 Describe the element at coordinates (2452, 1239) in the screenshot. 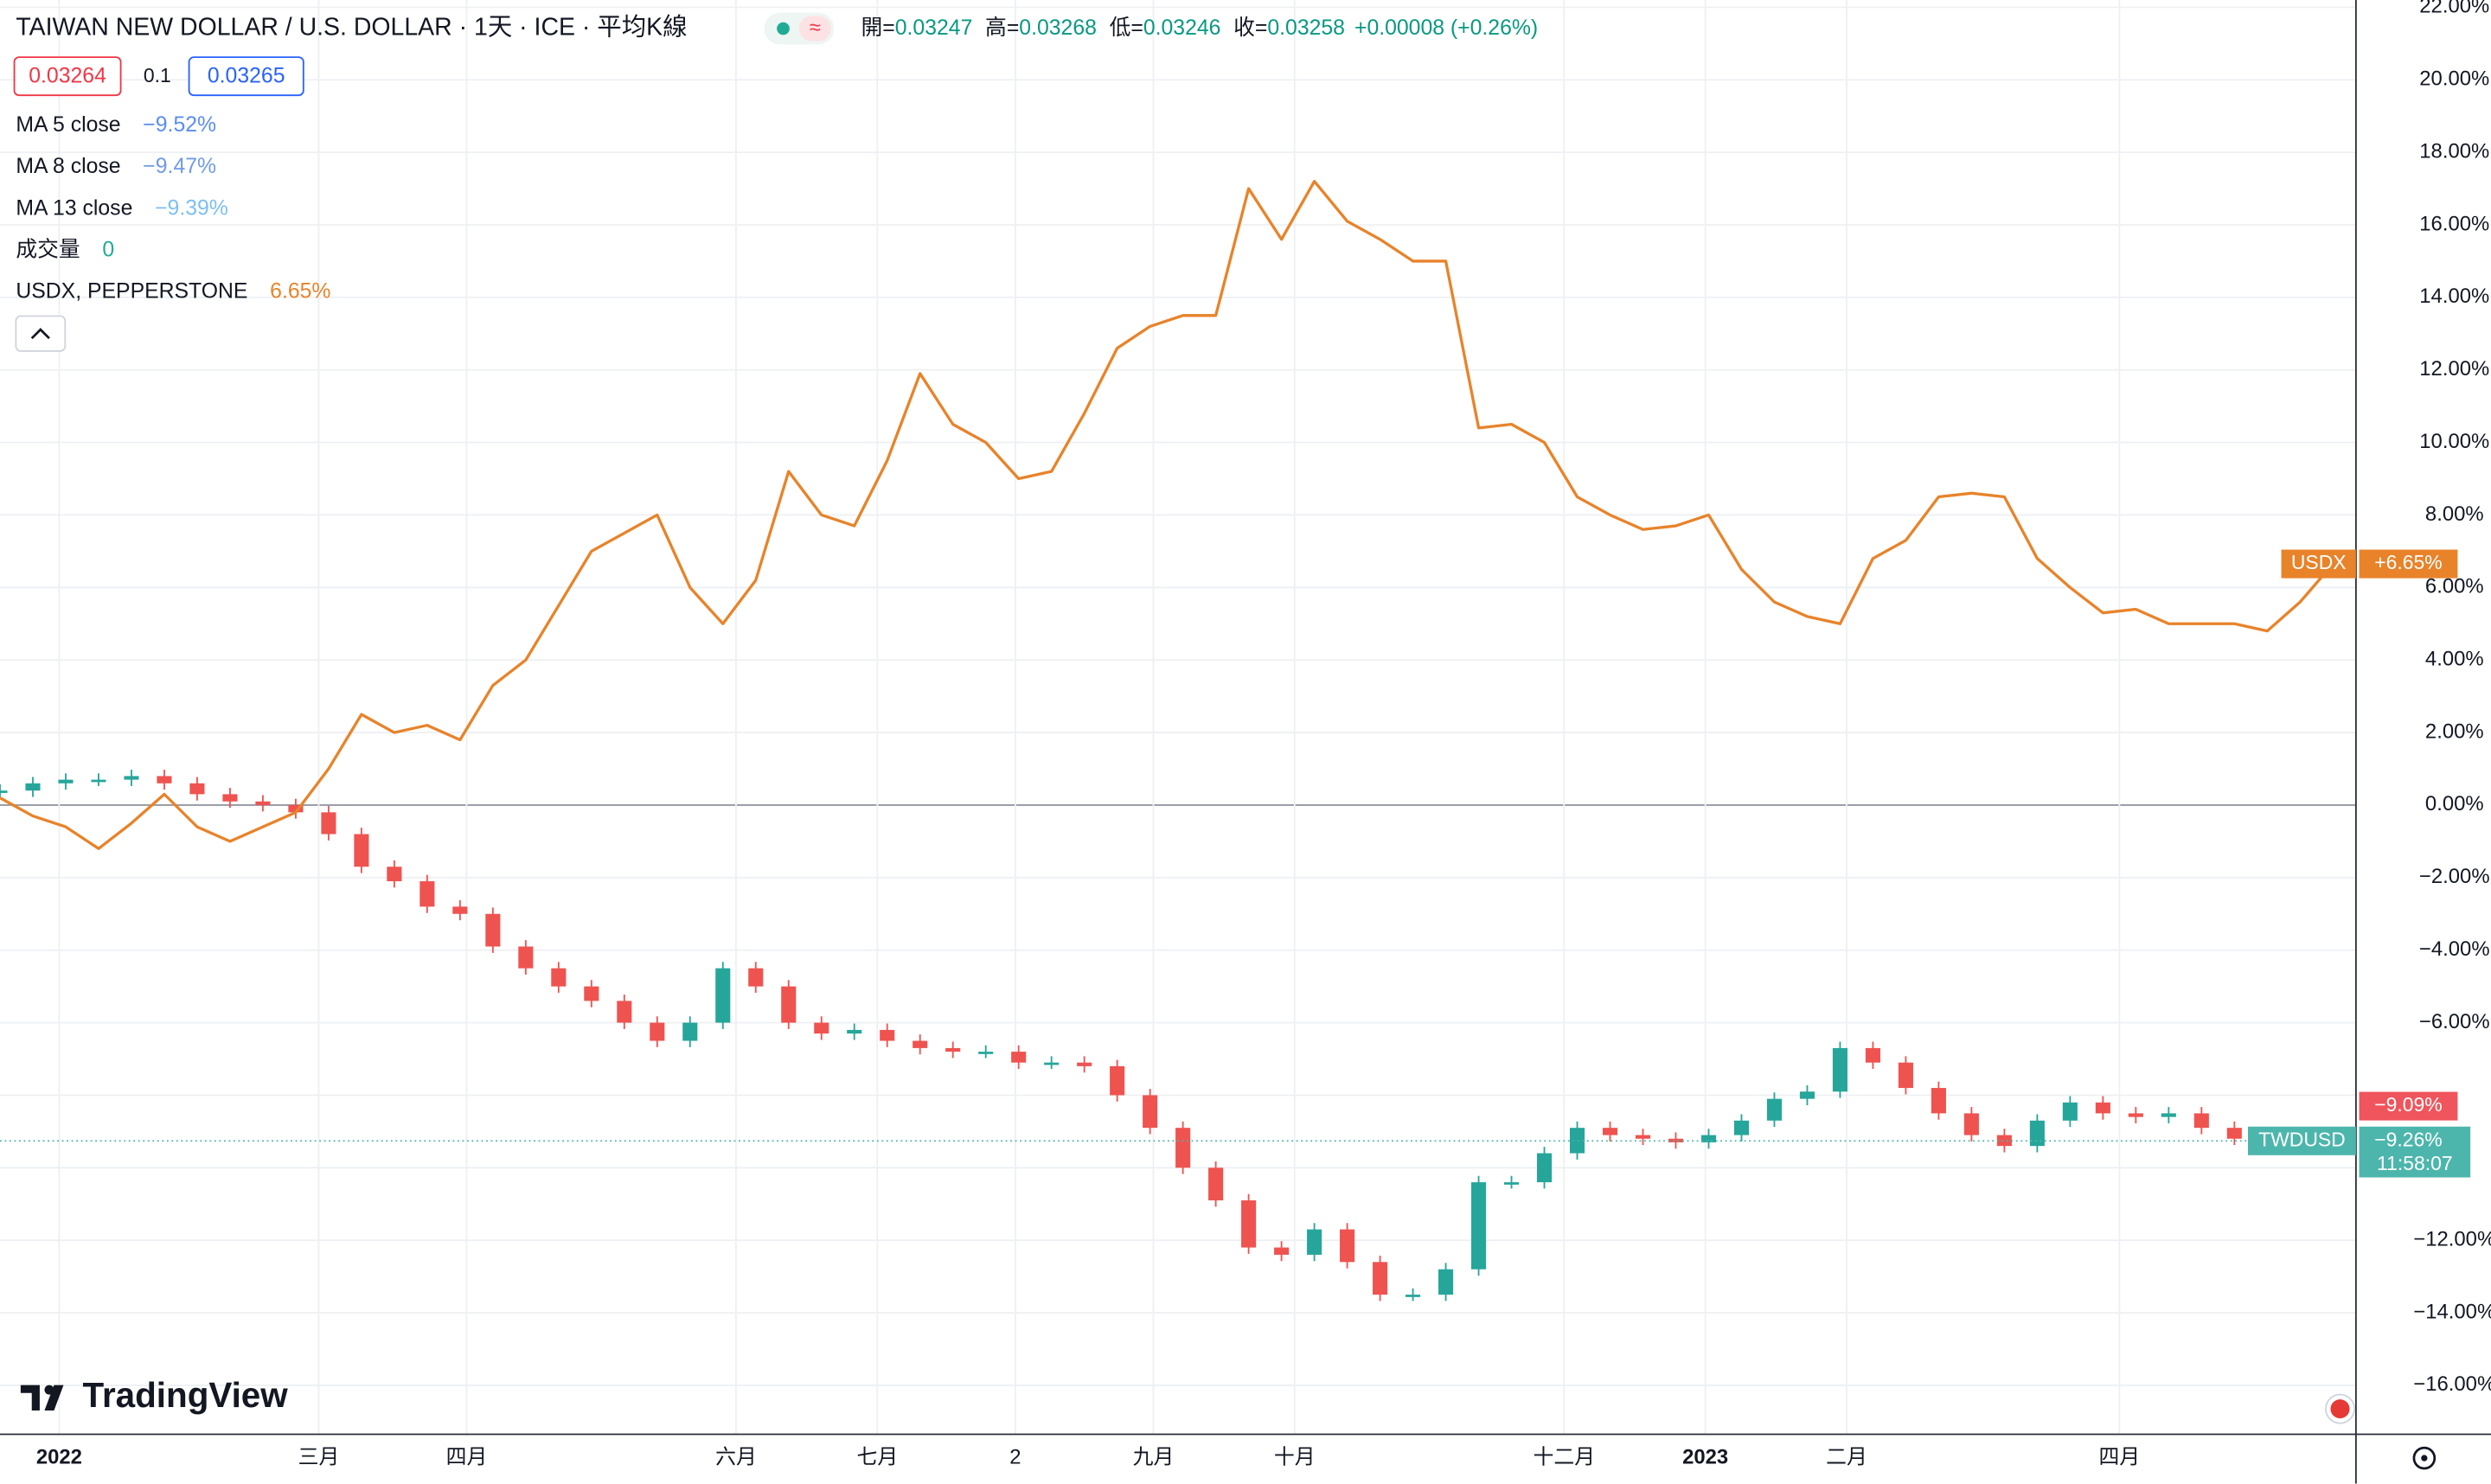

I see `y-tick-label: −12.00%` at that location.